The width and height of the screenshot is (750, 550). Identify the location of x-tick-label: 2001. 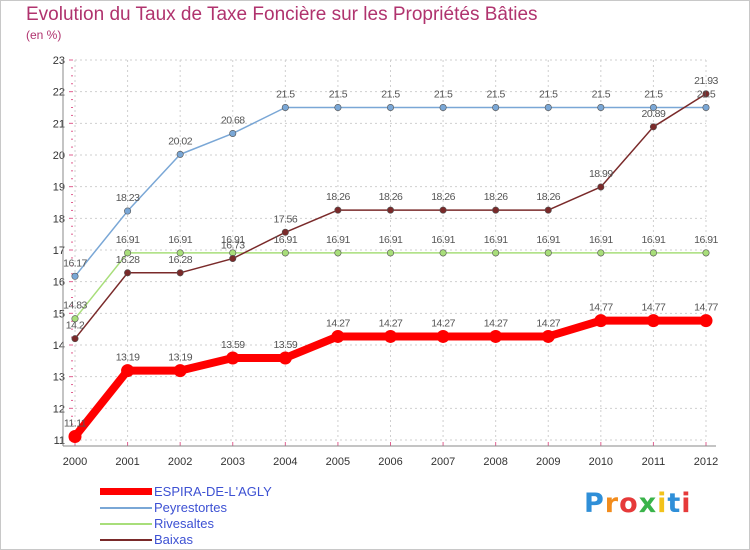
(127, 462).